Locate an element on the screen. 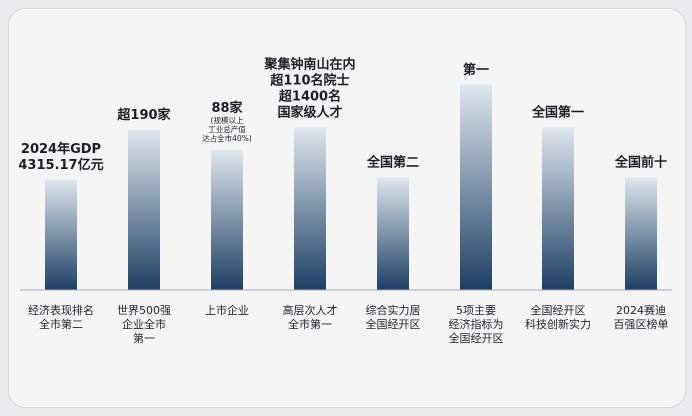 The width and height of the screenshot is (692, 416). category-label-2-line-2: 企业全市 is located at coordinates (144, 324).